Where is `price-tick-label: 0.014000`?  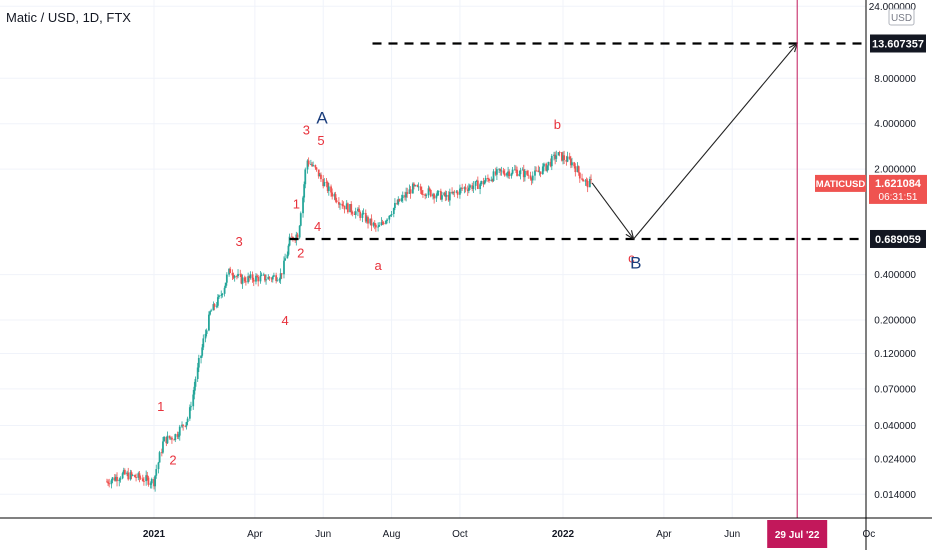 price-tick-label: 0.014000 is located at coordinates (895, 495).